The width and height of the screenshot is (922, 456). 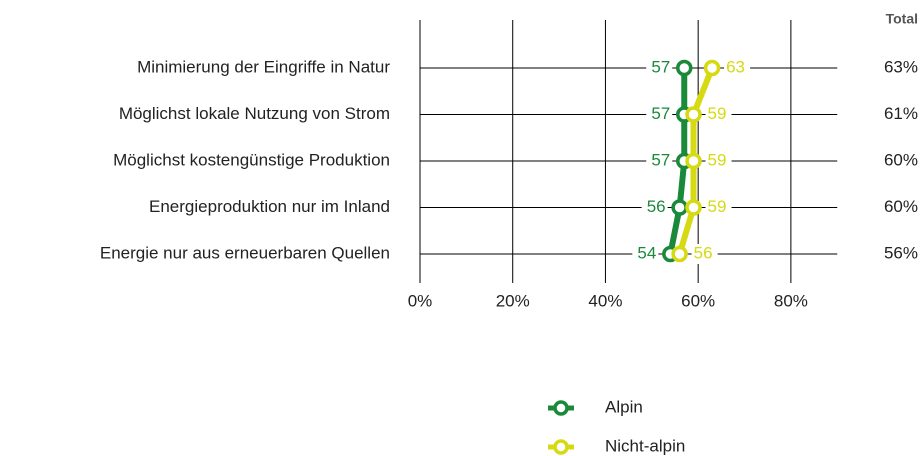 I want to click on data-label: 63, so click(x=735, y=66).